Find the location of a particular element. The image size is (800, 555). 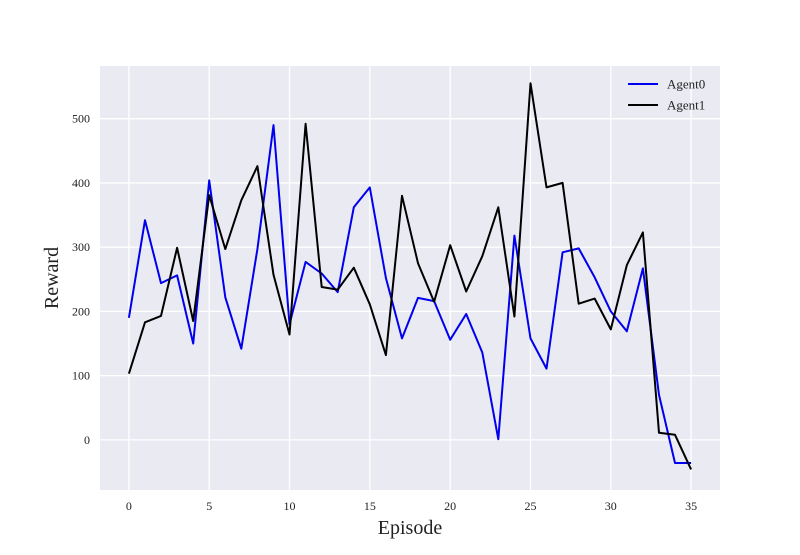

x-tick-label: 35 is located at coordinates (691, 506).